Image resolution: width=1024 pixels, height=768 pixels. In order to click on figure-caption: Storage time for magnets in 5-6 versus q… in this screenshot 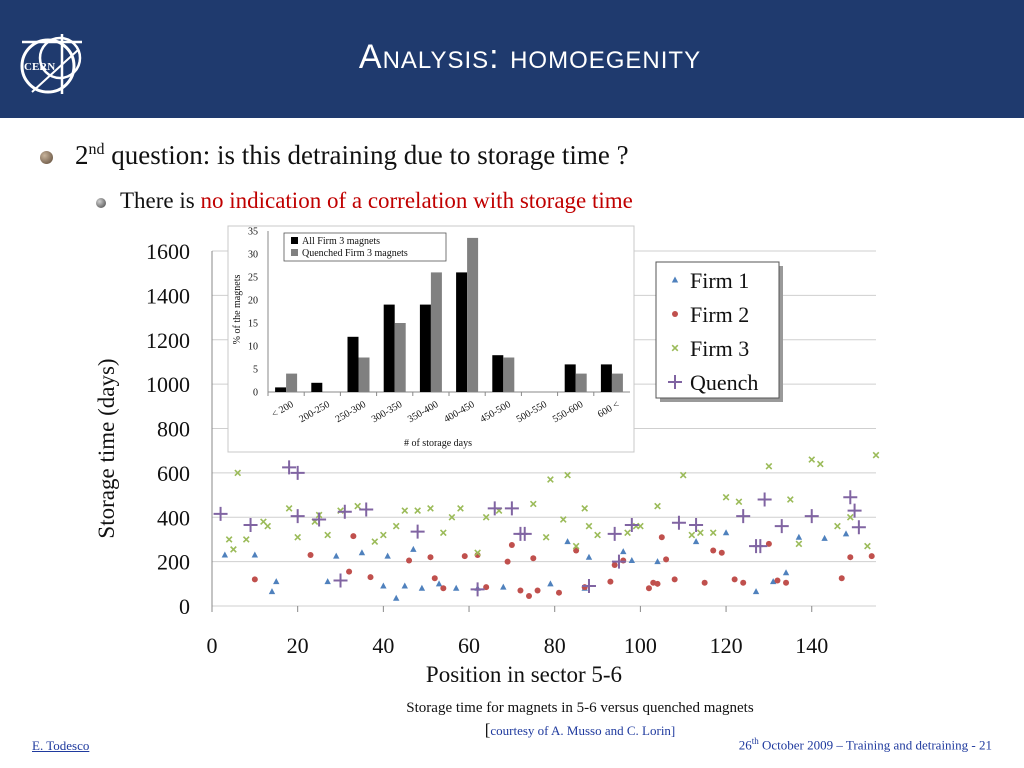, I will do `click(580, 708)`.